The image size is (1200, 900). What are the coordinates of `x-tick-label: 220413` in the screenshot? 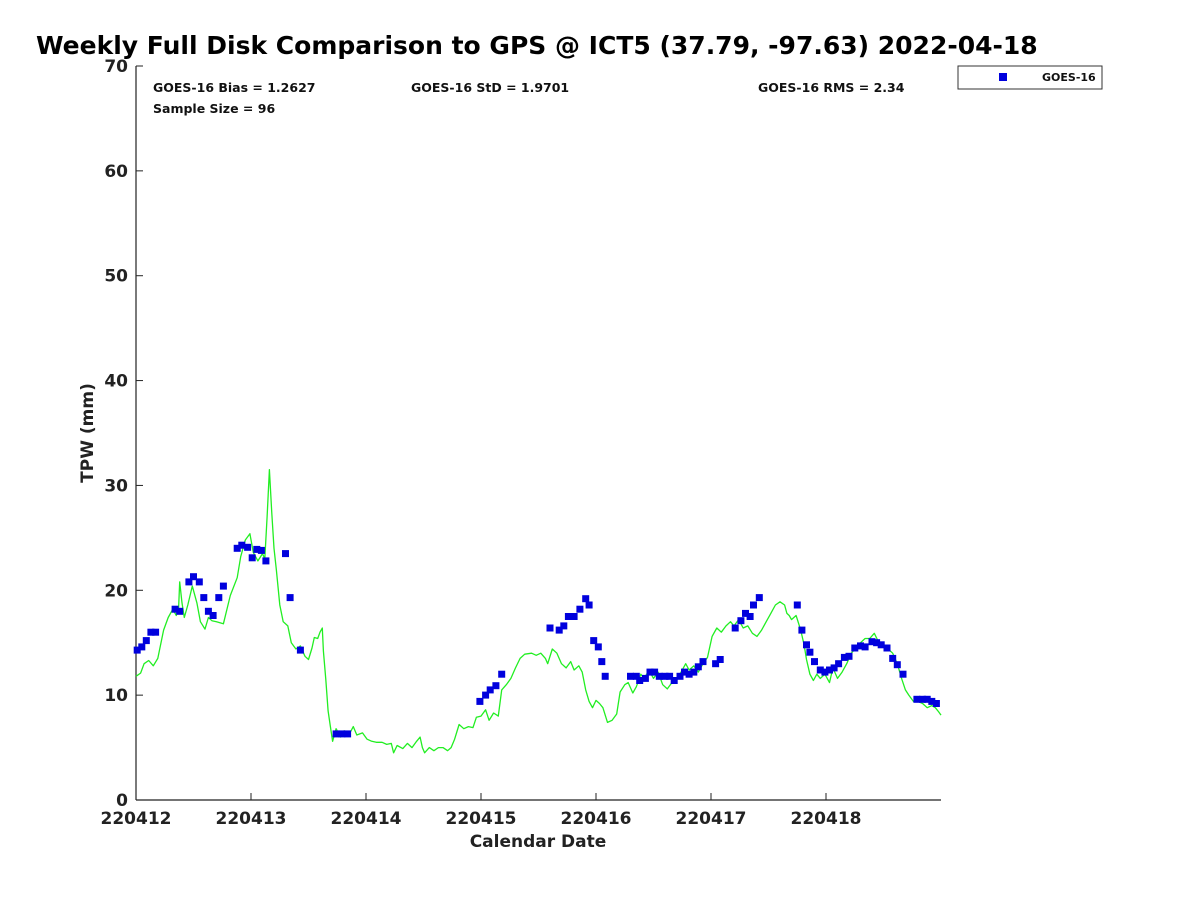 It's located at (251, 819).